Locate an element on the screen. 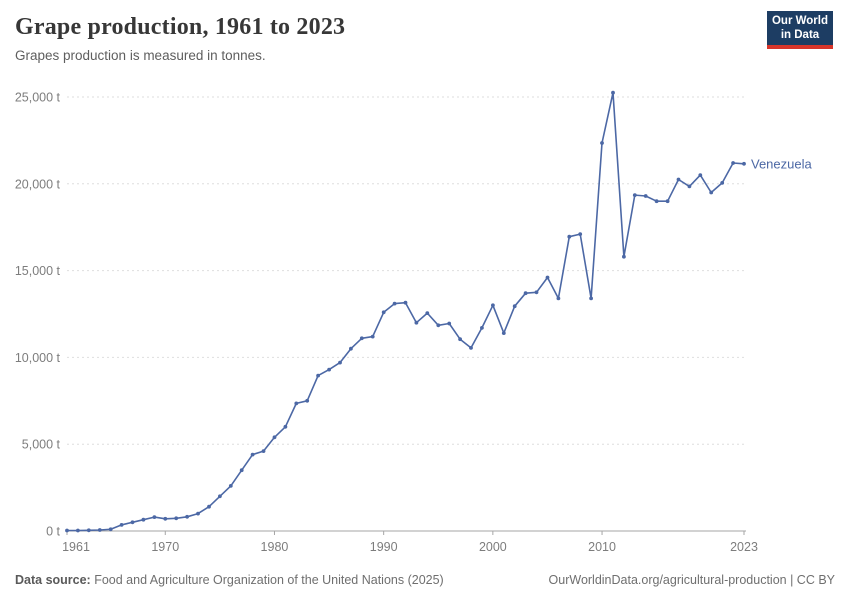  x-tick-label: 1970 is located at coordinates (165, 547).